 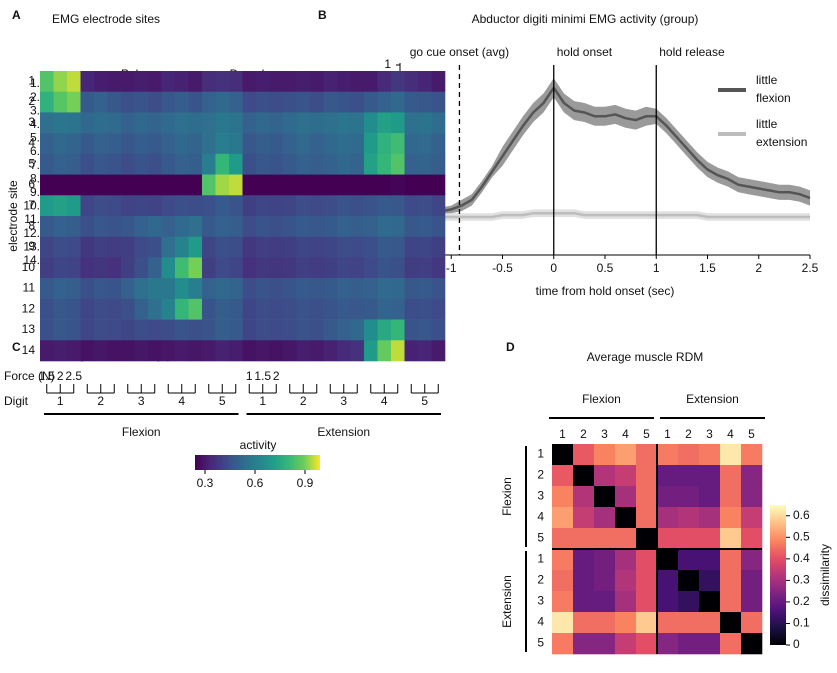 I want to click on colorbar-tick-label: 0.9, so click(x=305, y=483).